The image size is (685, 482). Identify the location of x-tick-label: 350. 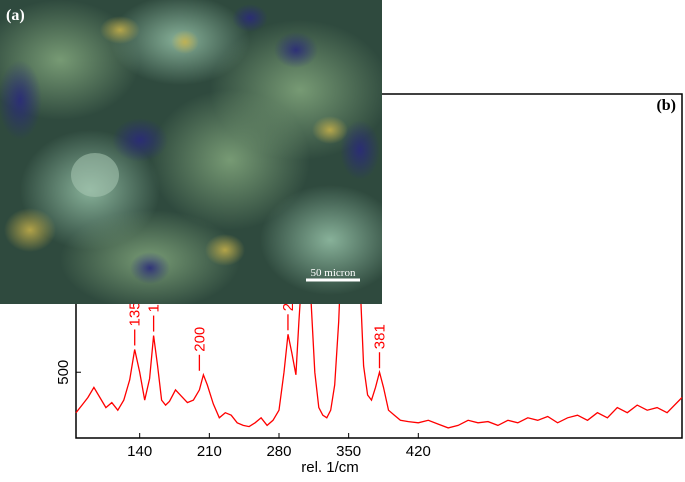
(348, 451).